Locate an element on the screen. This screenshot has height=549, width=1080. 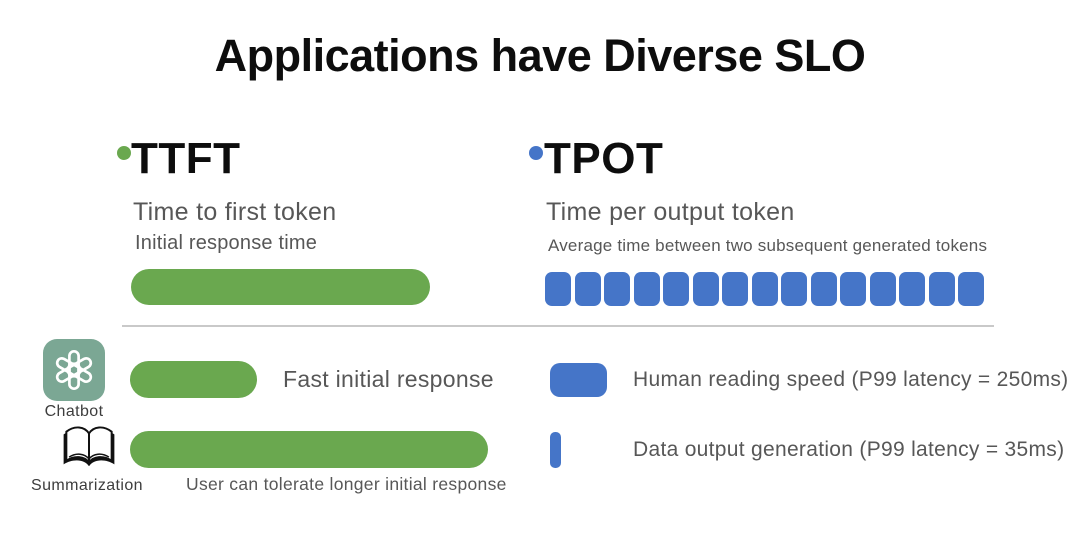
openai-knot-icon is located at coordinates (74, 370).